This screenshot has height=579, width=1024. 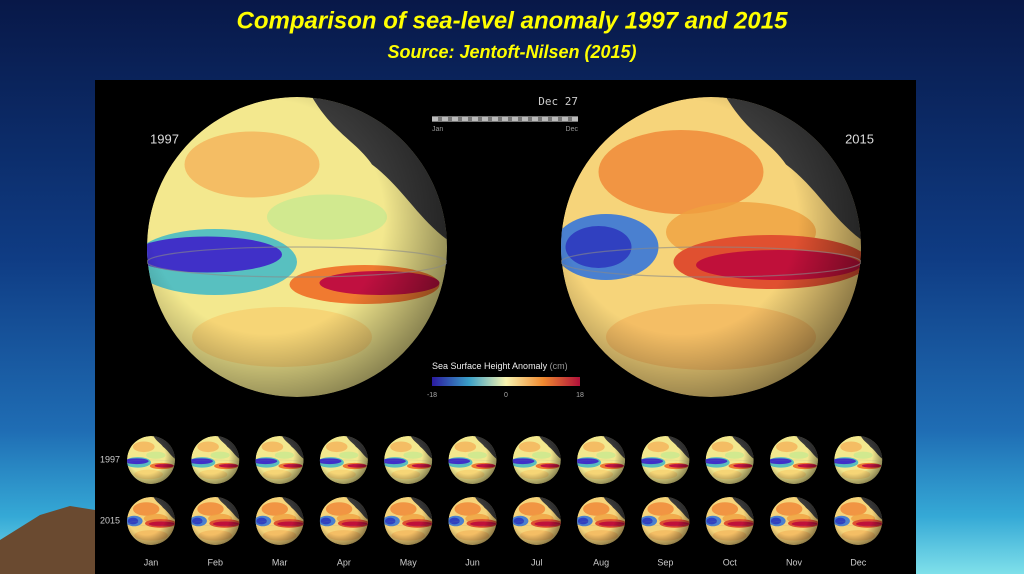 What do you see at coordinates (490, 366) in the screenshot?
I see `colorbar-title-text: Sea Surface Height Anomaly` at bounding box center [490, 366].